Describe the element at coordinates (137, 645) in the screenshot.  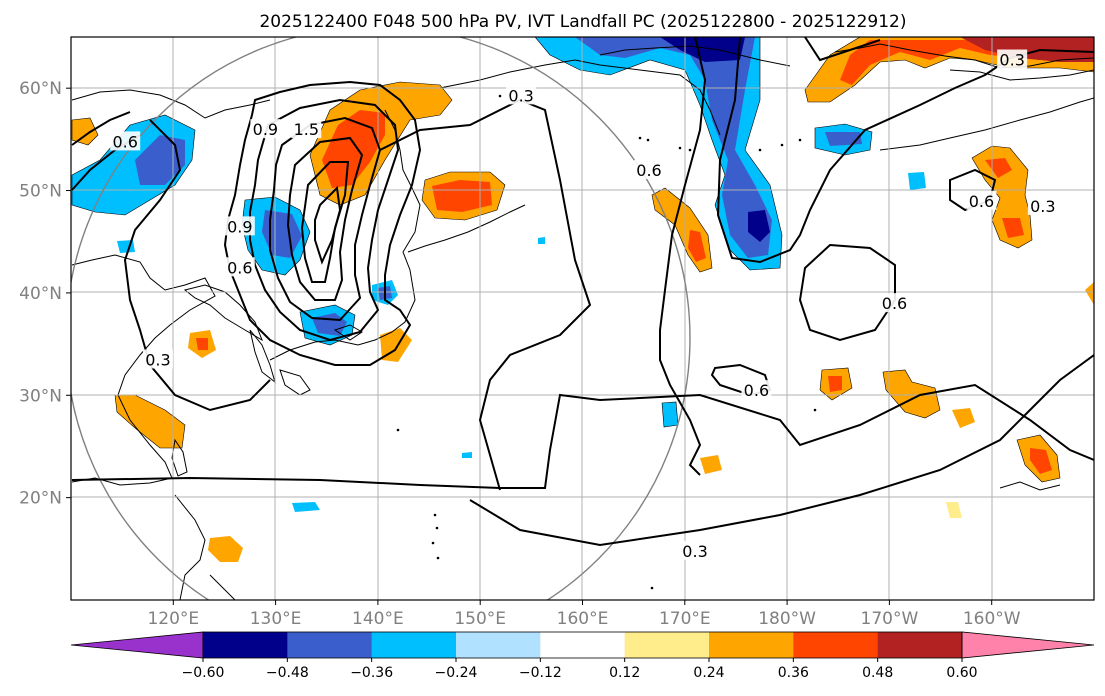
I see `colorbar-extend-low` at that location.